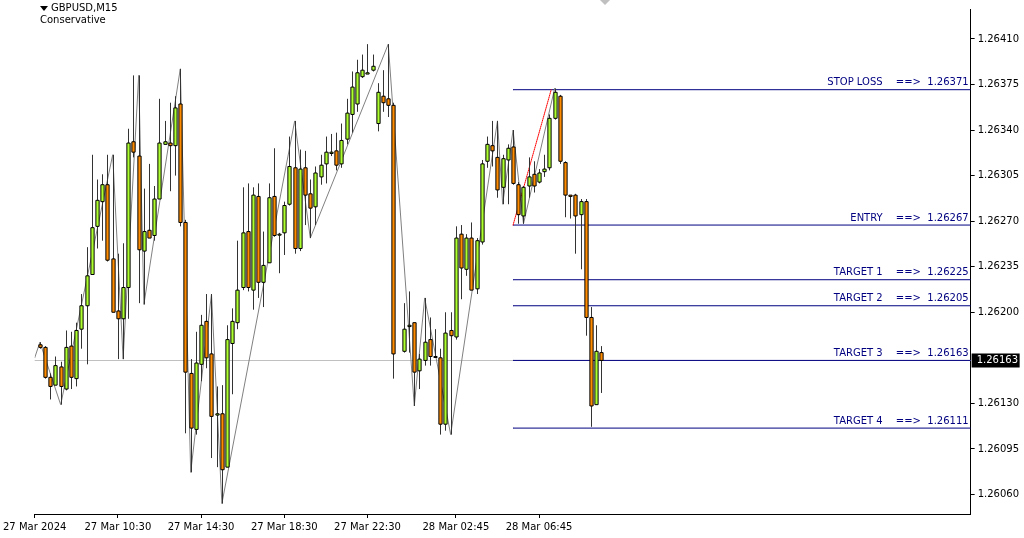 This screenshot has width=1024, height=538. What do you see at coordinates (932, 298) in the screenshot?
I see `data-label: ==> 1.26205` at bounding box center [932, 298].